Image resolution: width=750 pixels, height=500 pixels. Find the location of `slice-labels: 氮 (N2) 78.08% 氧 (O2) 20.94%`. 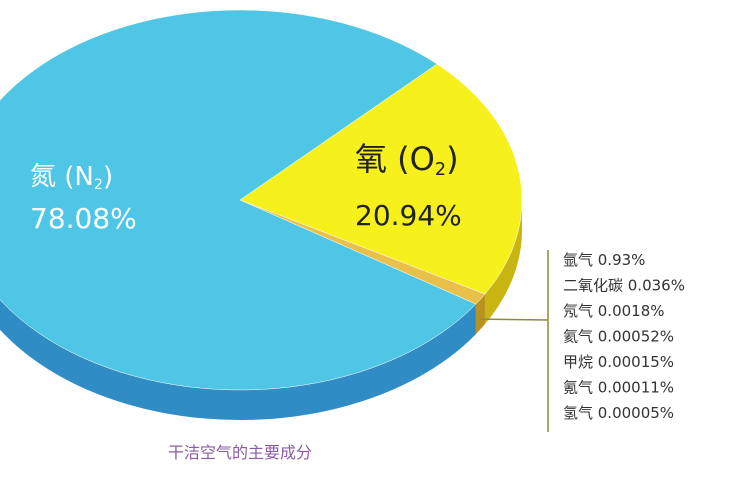

slice-labels: 氮 (N2) 78.08% 氧 (O2) 20.94% is located at coordinates (246, 187).